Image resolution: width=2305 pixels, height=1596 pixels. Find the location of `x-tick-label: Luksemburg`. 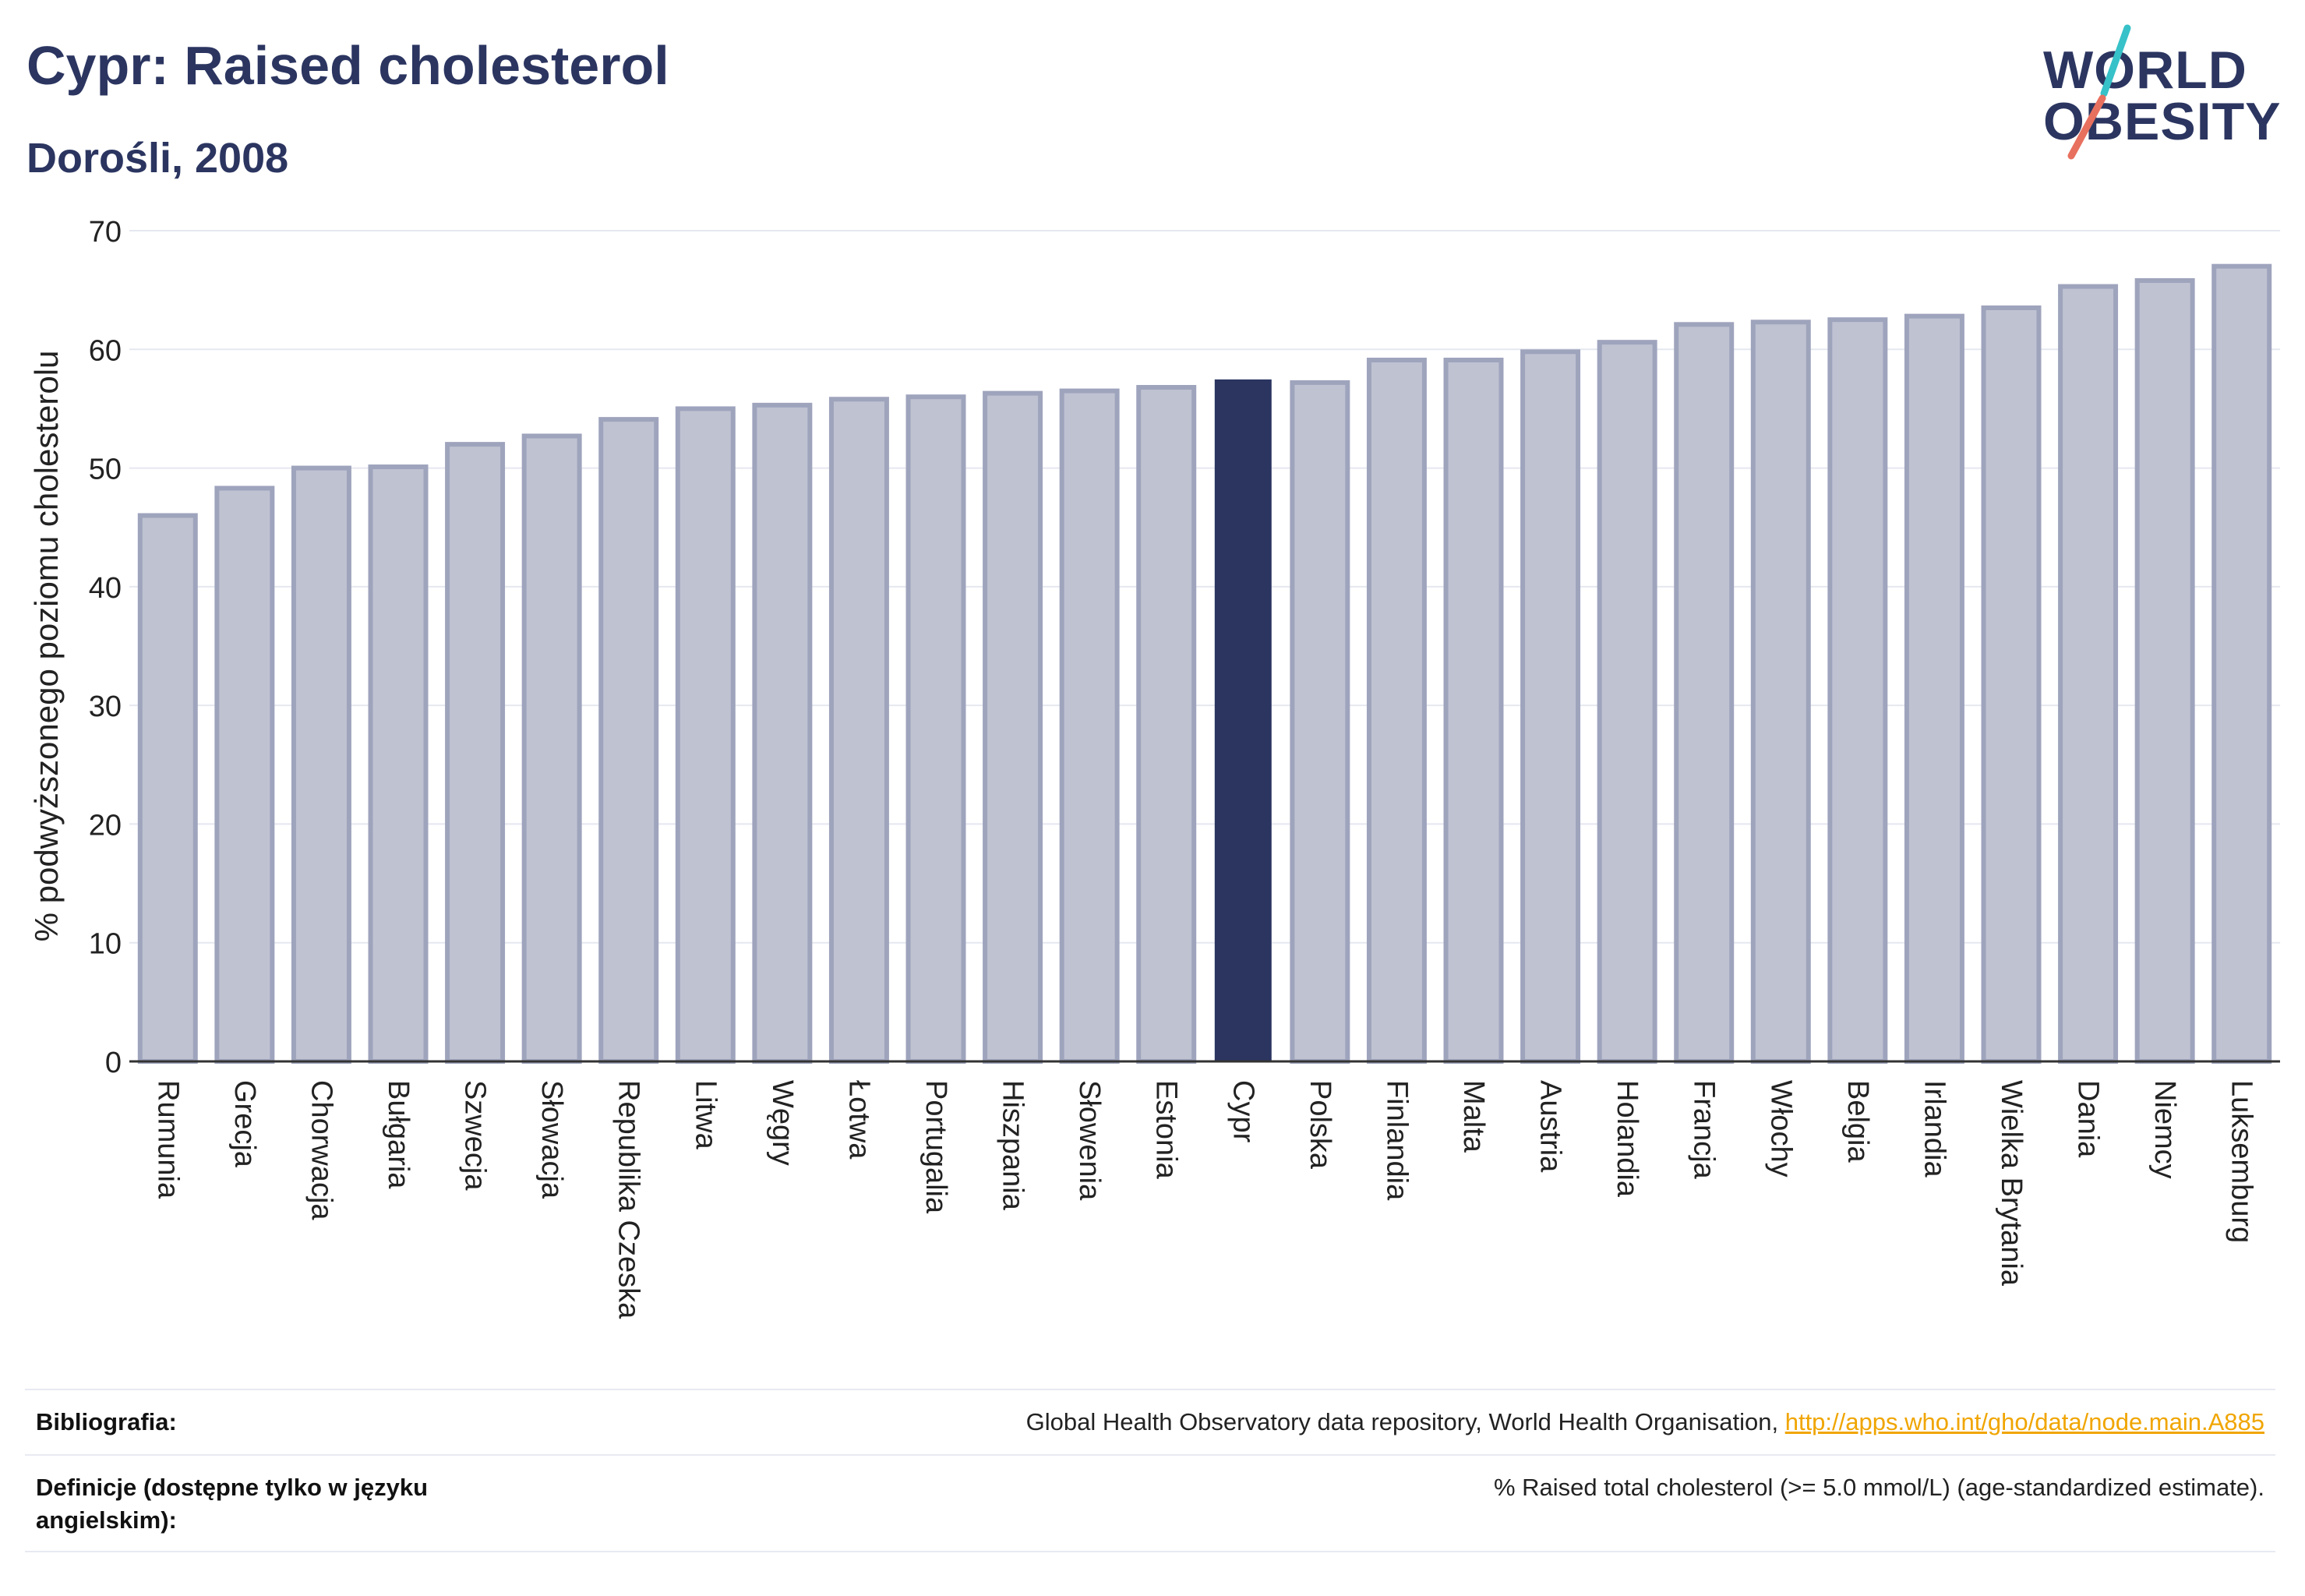

x-tick-label: Luksemburg is located at coordinates (2242, 1161).